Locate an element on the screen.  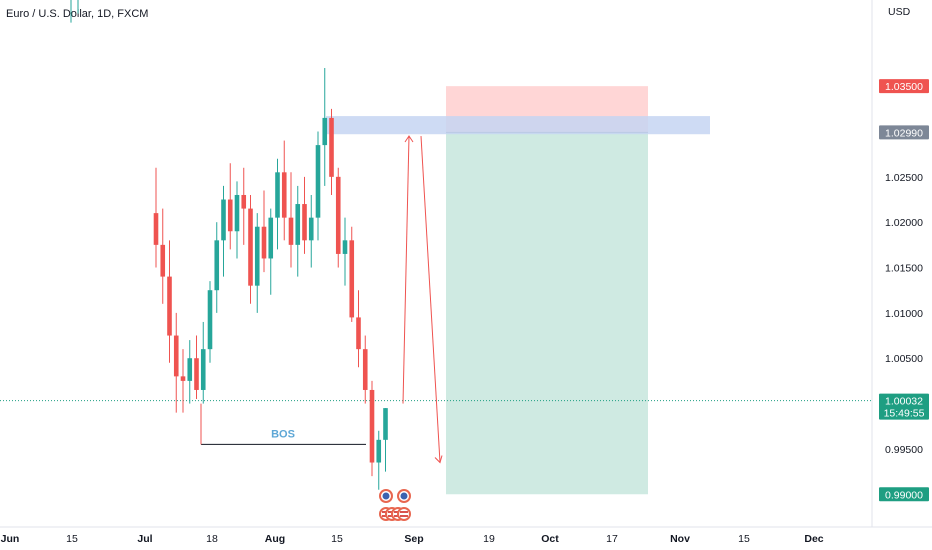
time-axis: Jun 15 Jul 18 Aug 15 Sep 19 Oct 17 Nov 15 Dec is located at coordinates (412, 539).